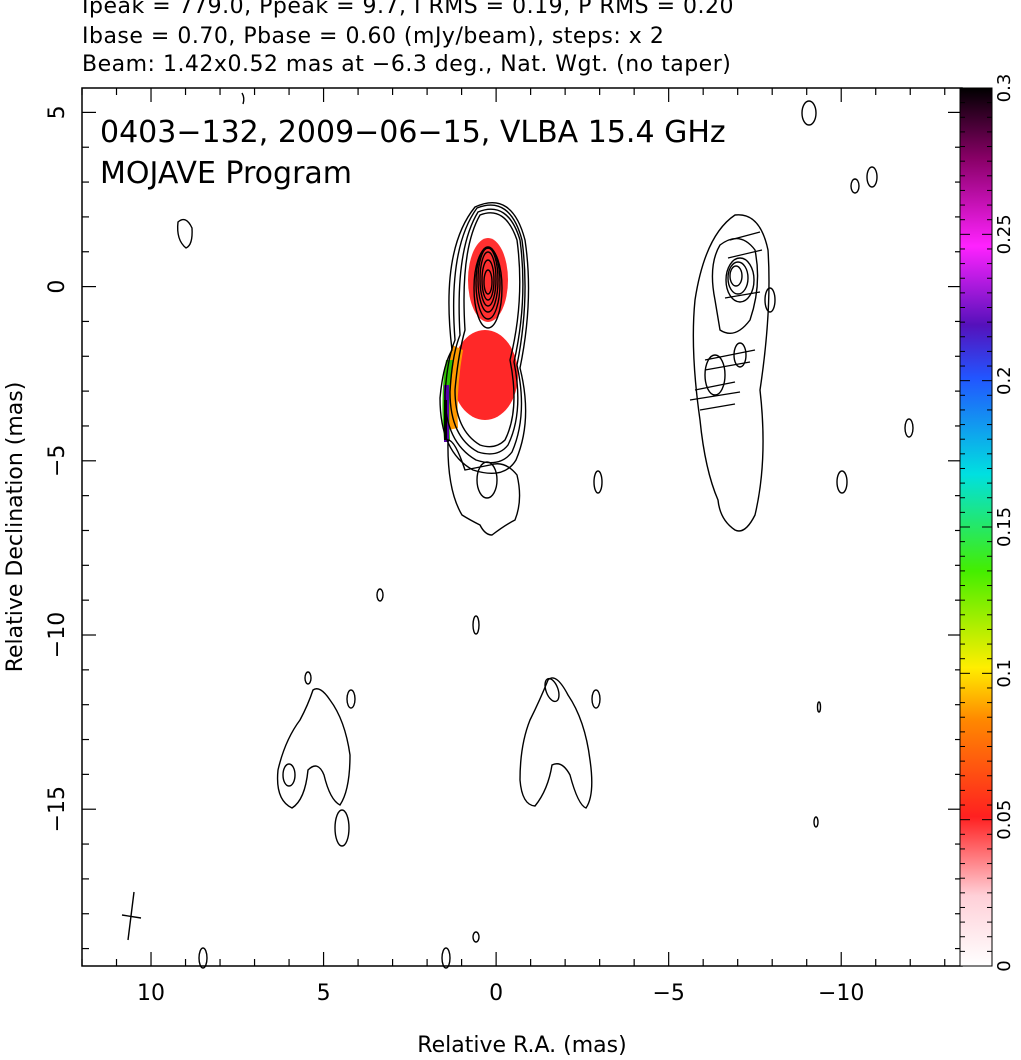 This screenshot has width=1021, height=1060. What do you see at coordinates (151, 993) in the screenshot?
I see `x-tick-label: 10` at bounding box center [151, 993].